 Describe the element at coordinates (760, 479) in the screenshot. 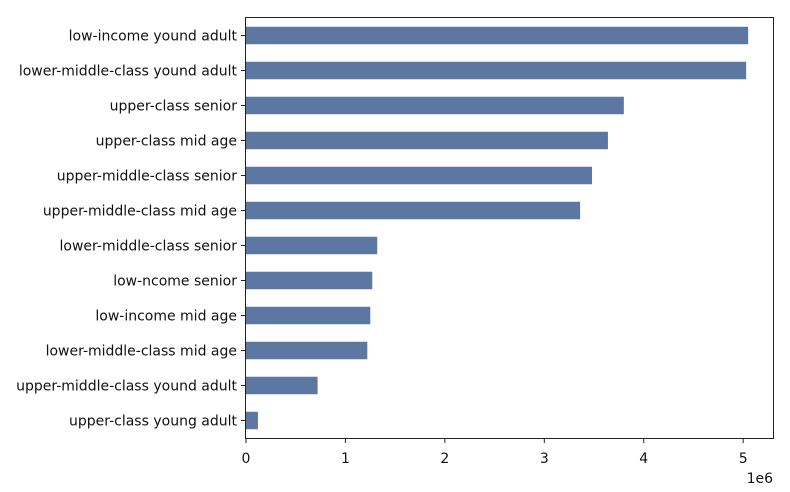

I see `x-axis-scale-label: 1e6` at that location.